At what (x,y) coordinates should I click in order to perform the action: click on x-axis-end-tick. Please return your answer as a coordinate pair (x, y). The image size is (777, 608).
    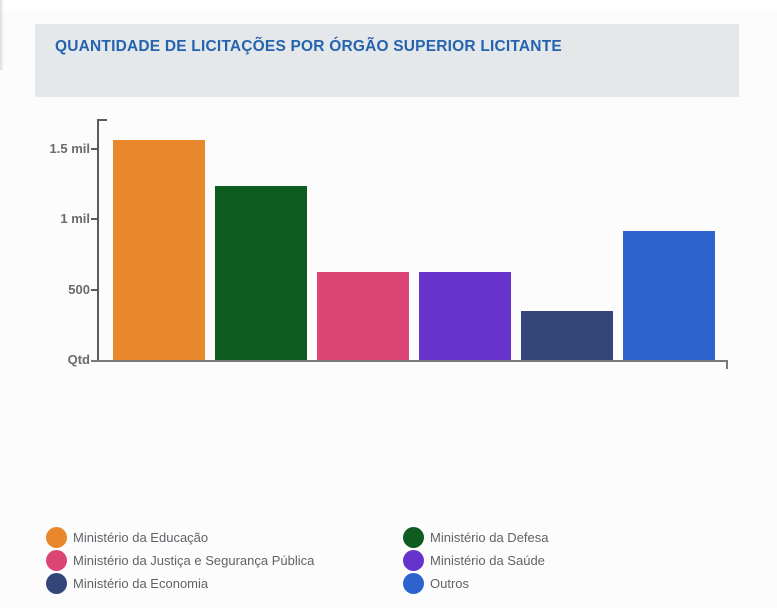
    Looking at the image, I should click on (727, 364).